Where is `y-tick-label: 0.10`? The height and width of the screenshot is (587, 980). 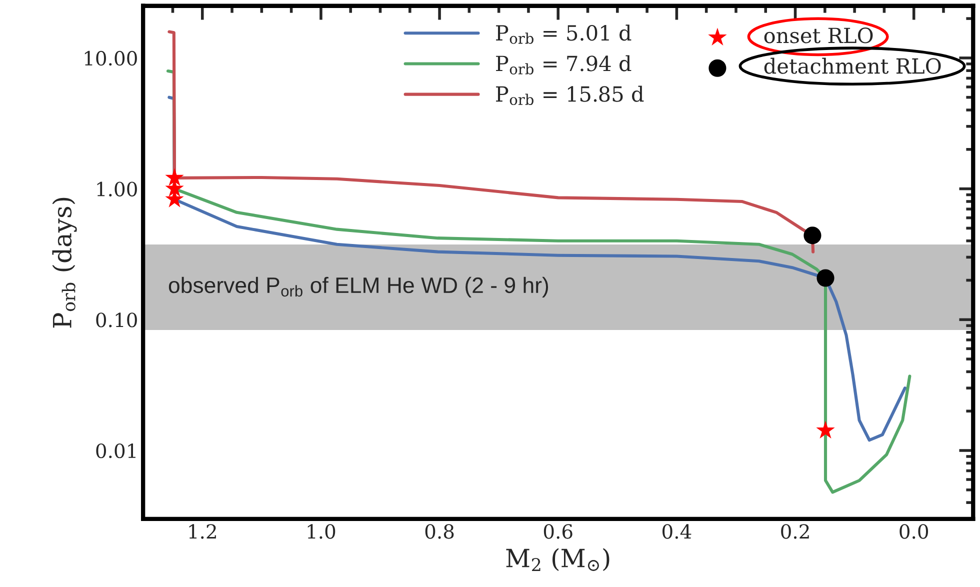 y-tick-label: 0.10 is located at coordinates (116, 320).